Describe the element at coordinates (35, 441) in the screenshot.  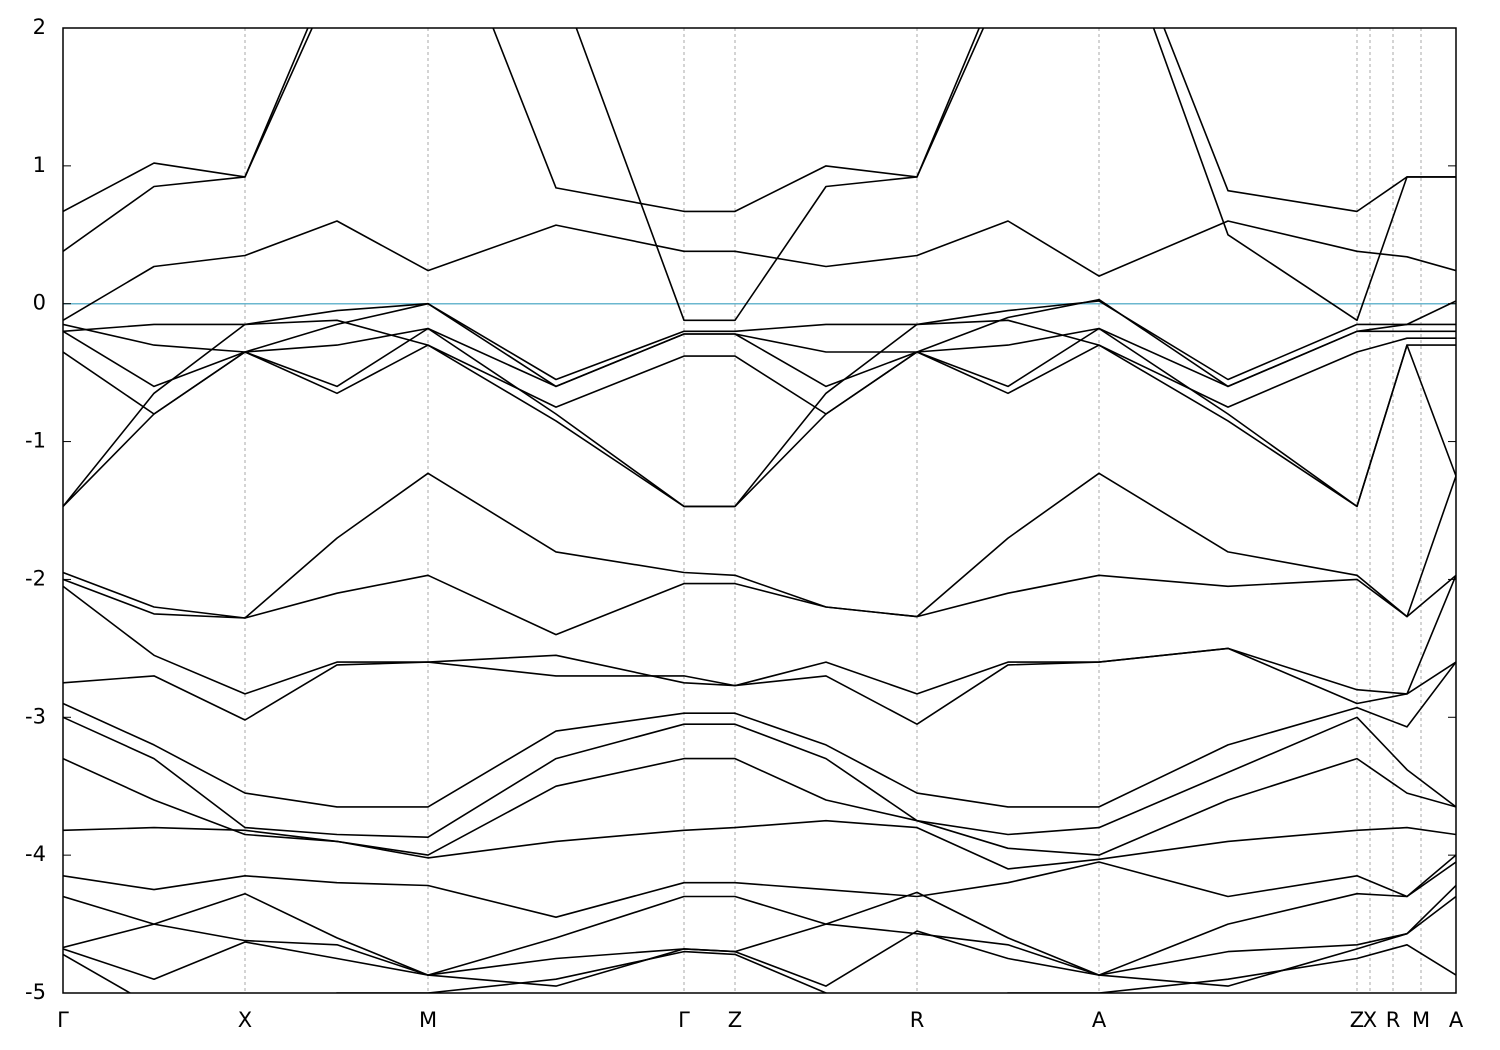
I see `y-tick-label: -1` at that location.